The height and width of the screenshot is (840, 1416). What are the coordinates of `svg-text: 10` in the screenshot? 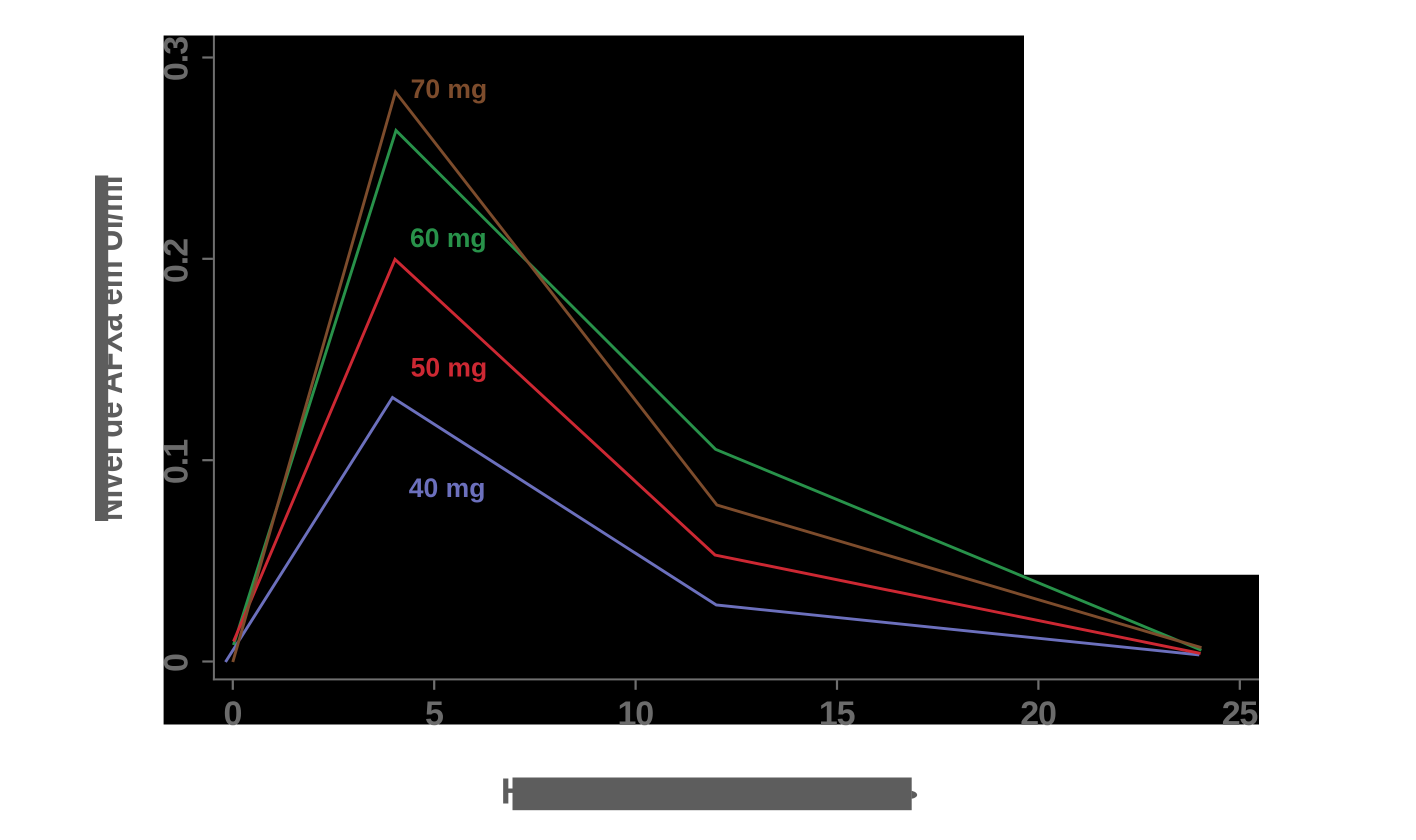 It's located at (635, 714).